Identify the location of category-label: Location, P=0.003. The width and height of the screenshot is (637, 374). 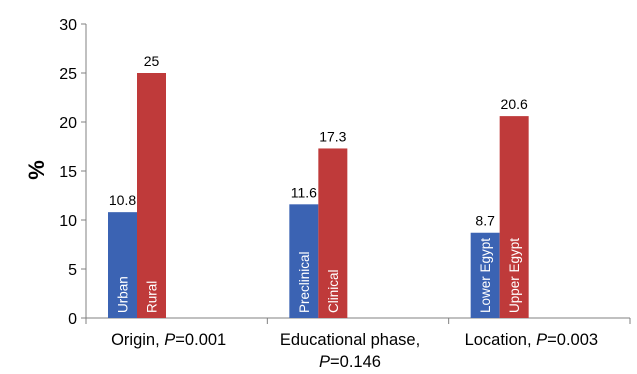
(532, 340).